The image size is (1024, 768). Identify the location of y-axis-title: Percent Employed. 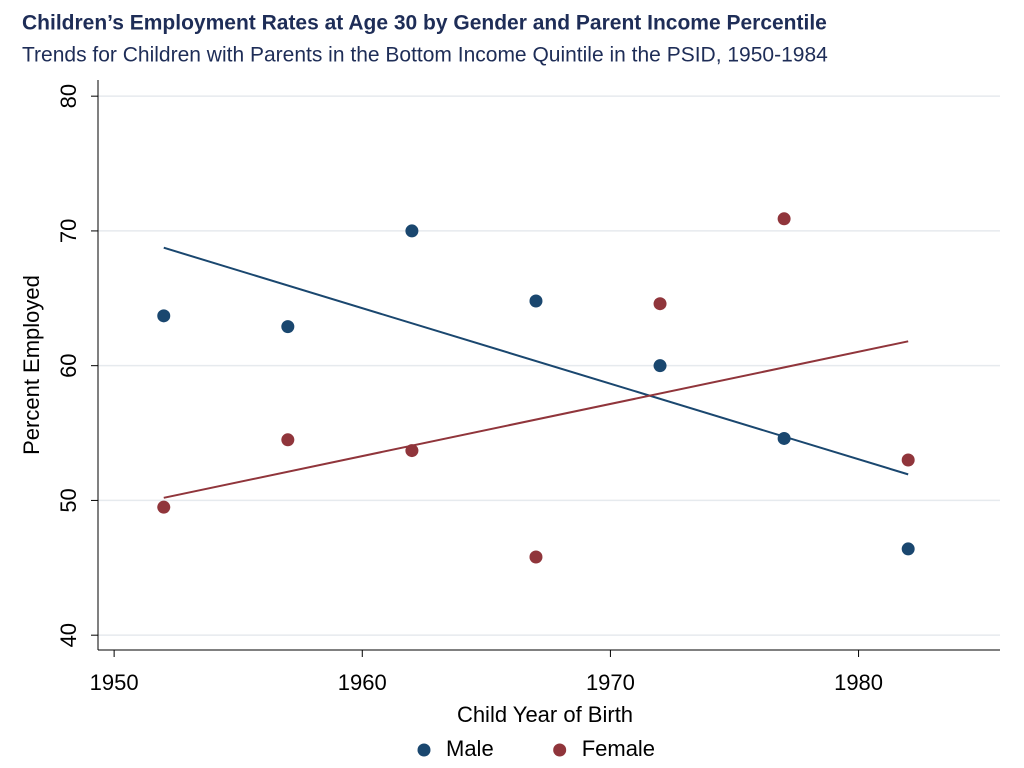
(31, 365).